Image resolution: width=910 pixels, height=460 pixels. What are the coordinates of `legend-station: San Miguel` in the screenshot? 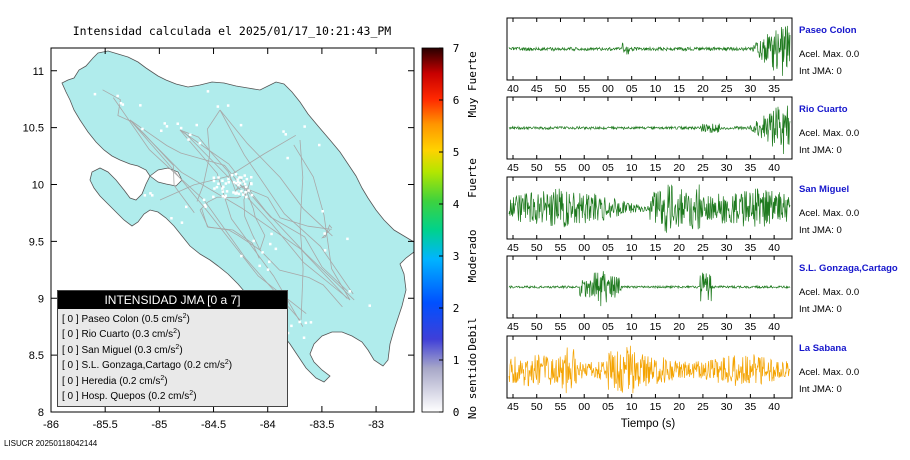 It's located at (106, 350).